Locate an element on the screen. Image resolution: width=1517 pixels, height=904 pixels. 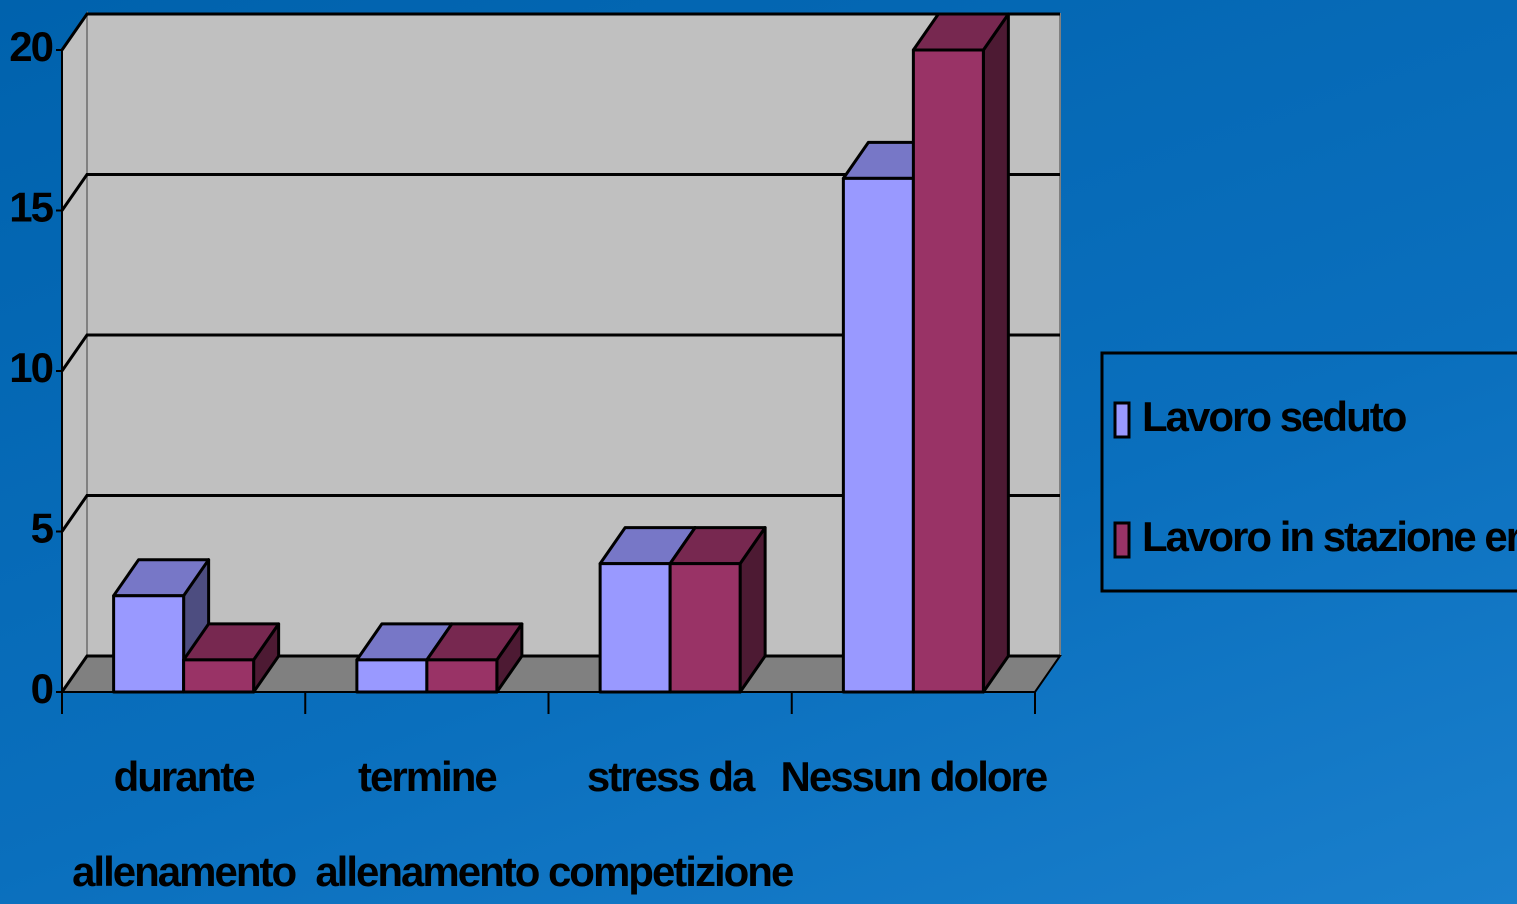
y-tick-label: 10 is located at coordinates (30, 367).